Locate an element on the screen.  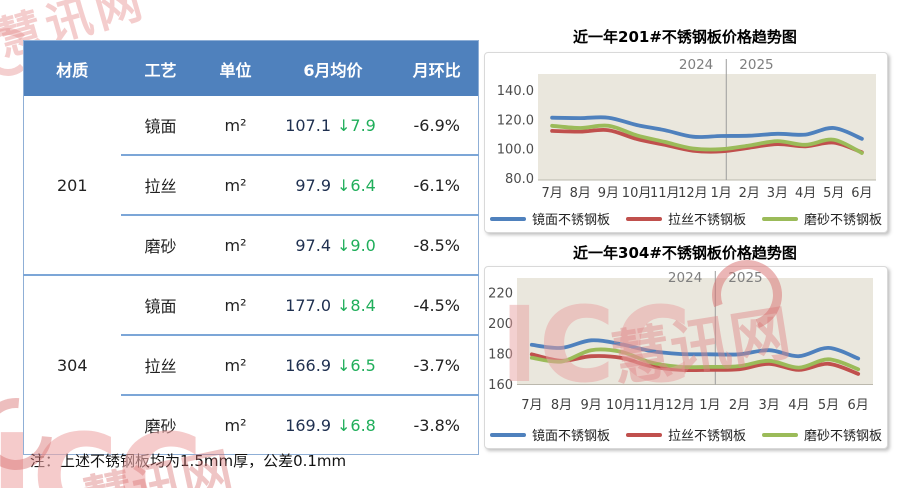
series-line-拉丝不锈钢板 is located at coordinates (695, 364).